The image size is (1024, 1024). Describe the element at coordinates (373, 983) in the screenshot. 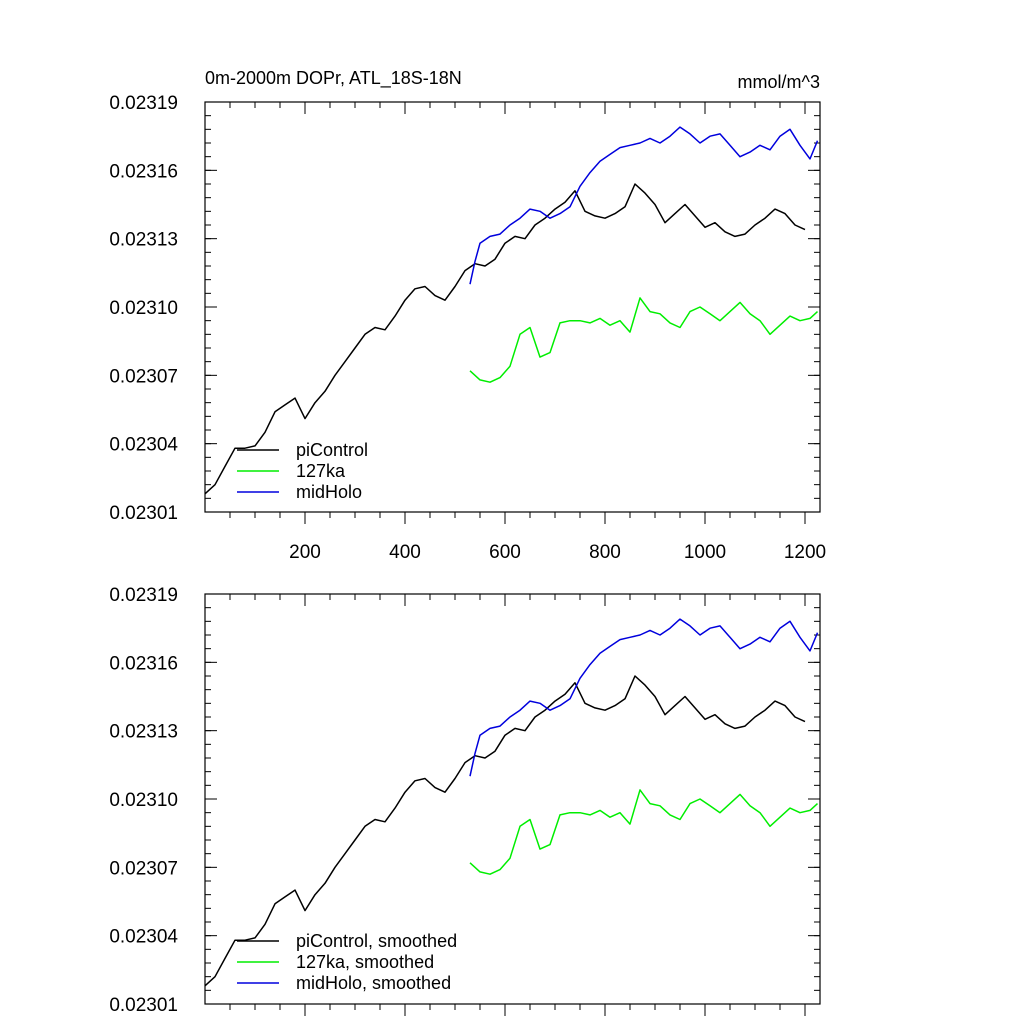

I see `legend-label: midHolo, smoothed` at that location.